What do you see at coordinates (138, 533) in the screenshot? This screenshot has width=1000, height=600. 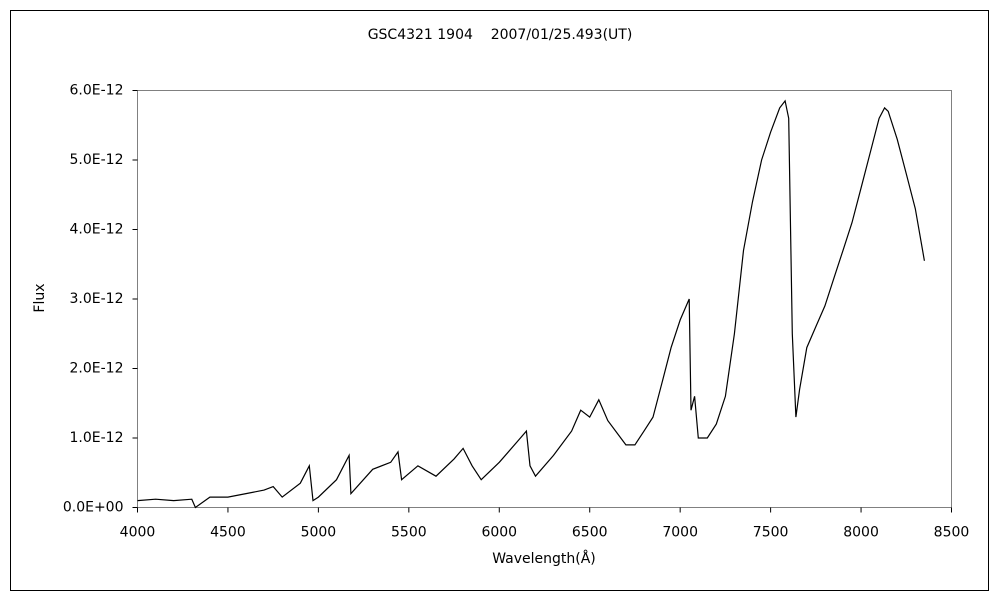 I see `x-tick-label: 4000` at bounding box center [138, 533].